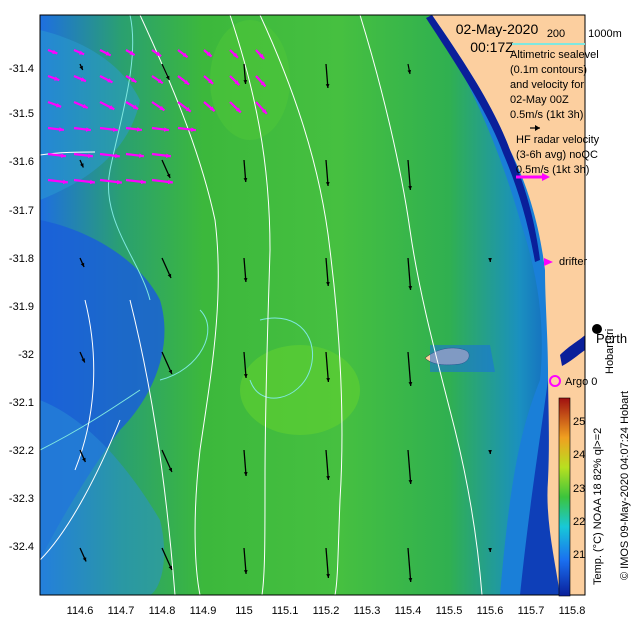 Image resolution: width=640 pixels, height=630 pixels. I want to click on isobath-label-200: 200, so click(556, 34).